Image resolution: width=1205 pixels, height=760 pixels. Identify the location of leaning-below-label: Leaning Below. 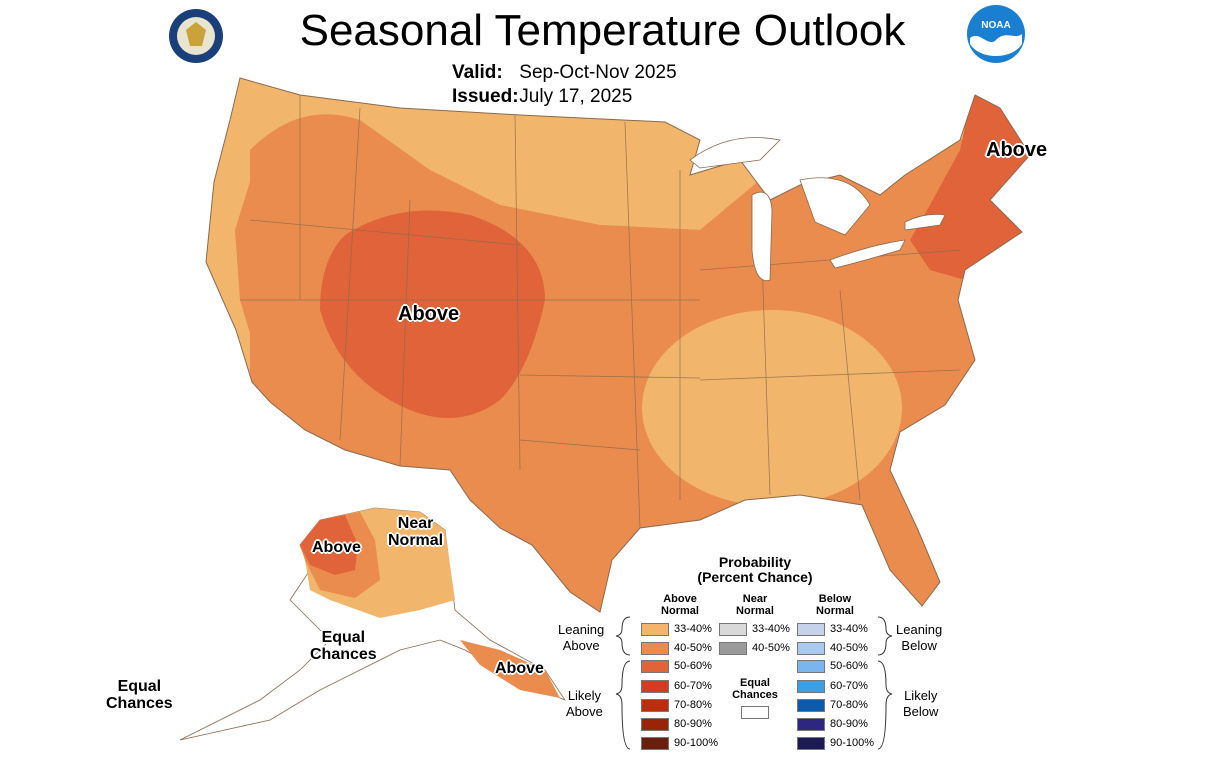
(919, 637).